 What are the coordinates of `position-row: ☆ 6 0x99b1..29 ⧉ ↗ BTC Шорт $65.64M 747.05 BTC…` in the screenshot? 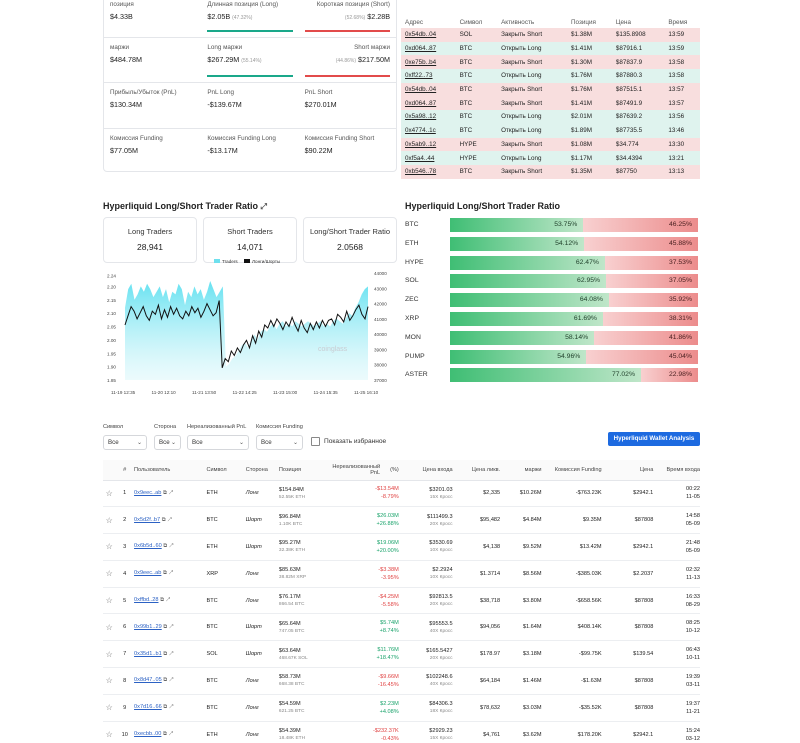 It's located at (401, 627).